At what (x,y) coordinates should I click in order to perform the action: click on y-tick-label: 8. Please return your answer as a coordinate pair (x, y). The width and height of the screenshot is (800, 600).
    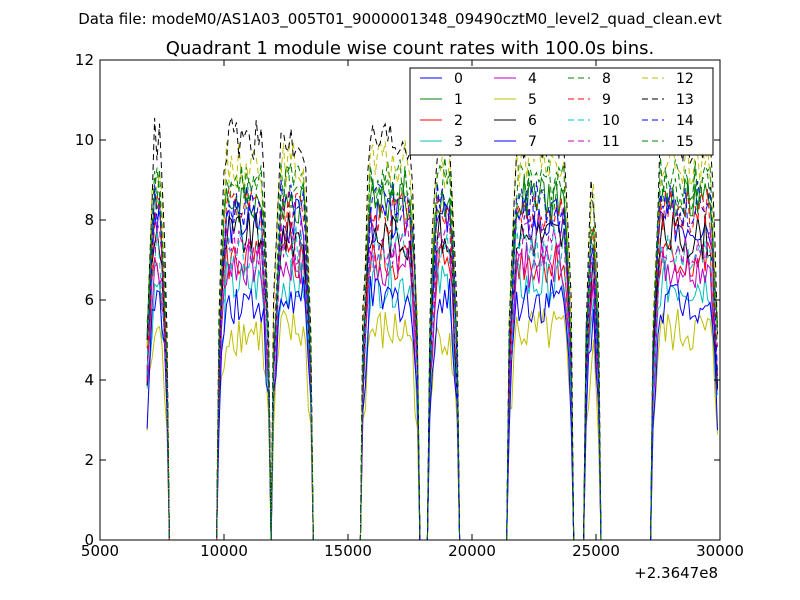
    Looking at the image, I should click on (89, 220).